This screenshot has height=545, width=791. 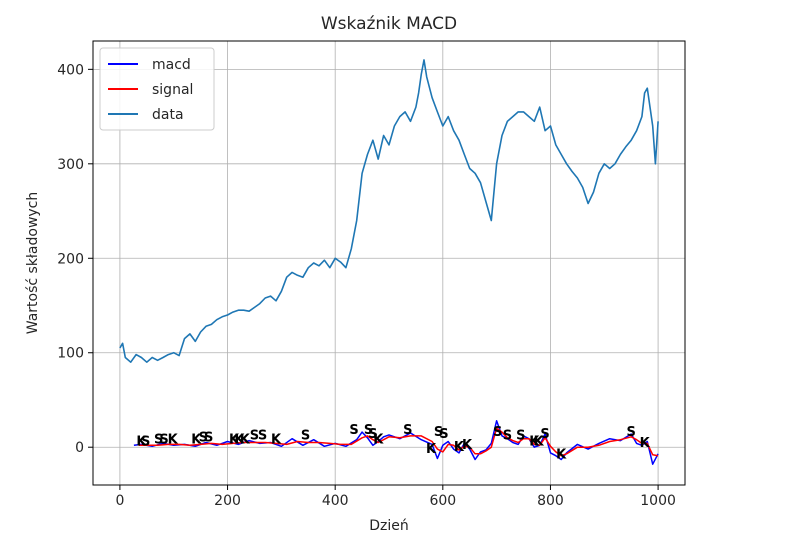 I want to click on x-tick-label: 600, so click(x=442, y=501).